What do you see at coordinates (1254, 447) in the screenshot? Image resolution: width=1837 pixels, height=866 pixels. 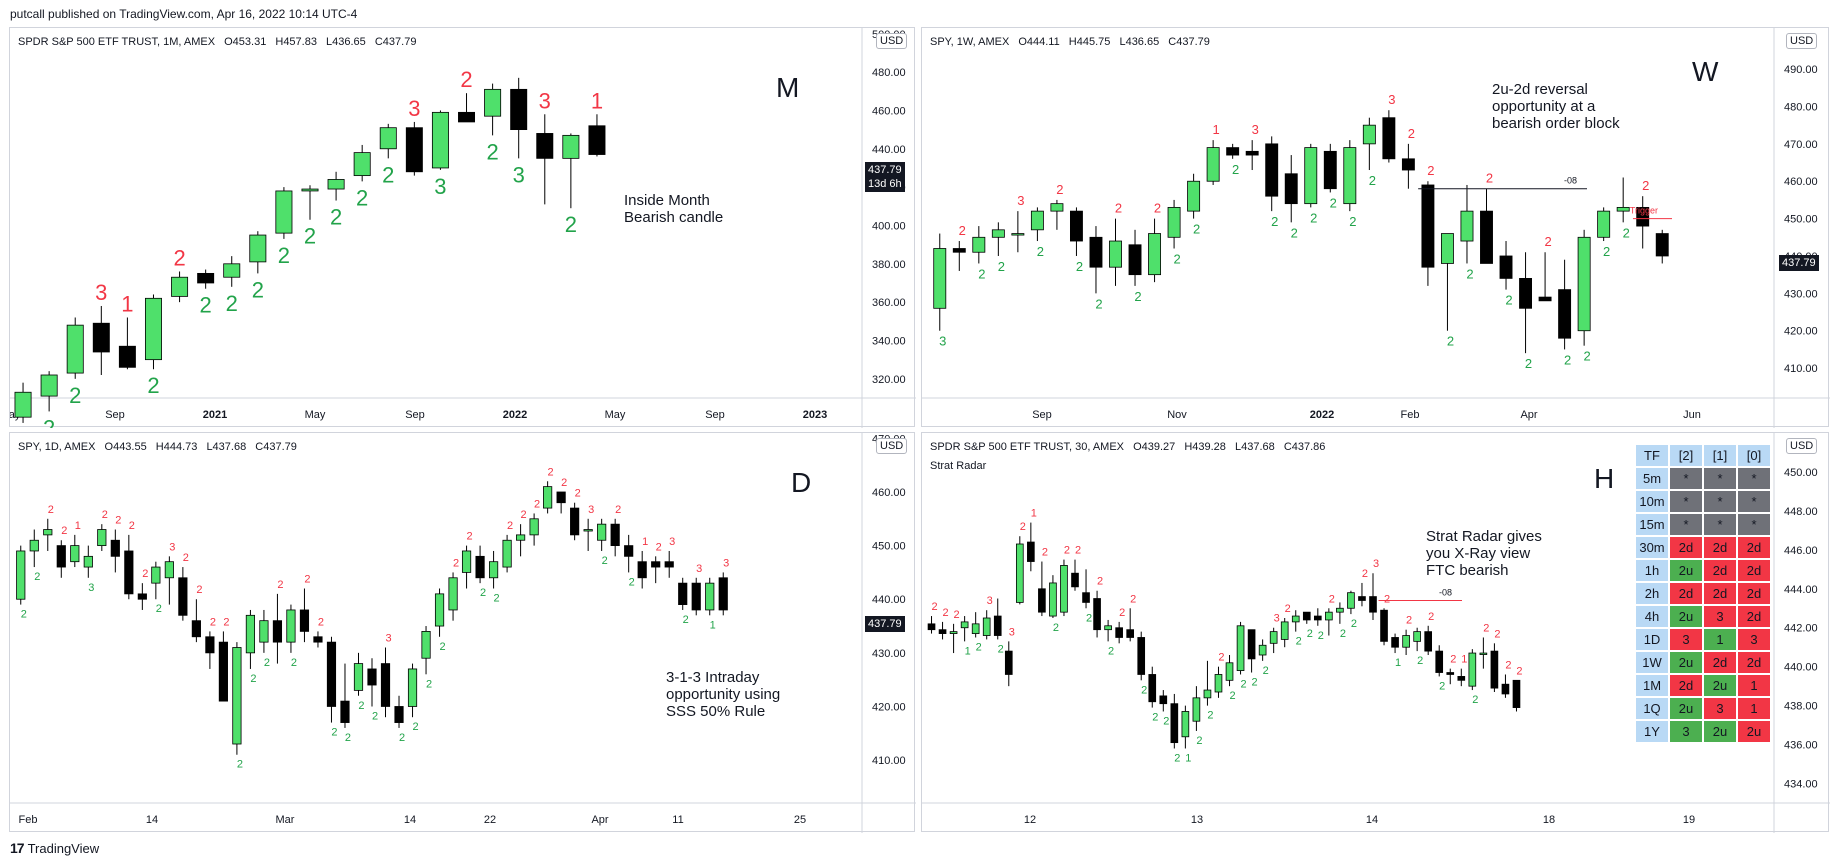 I see `low-value: L437.68` at bounding box center [1254, 447].